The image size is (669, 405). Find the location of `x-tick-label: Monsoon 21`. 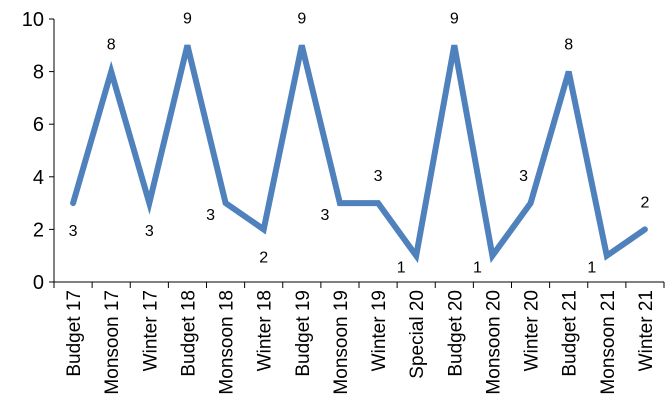

x-tick-label: Monsoon 21 is located at coordinates (608, 342).